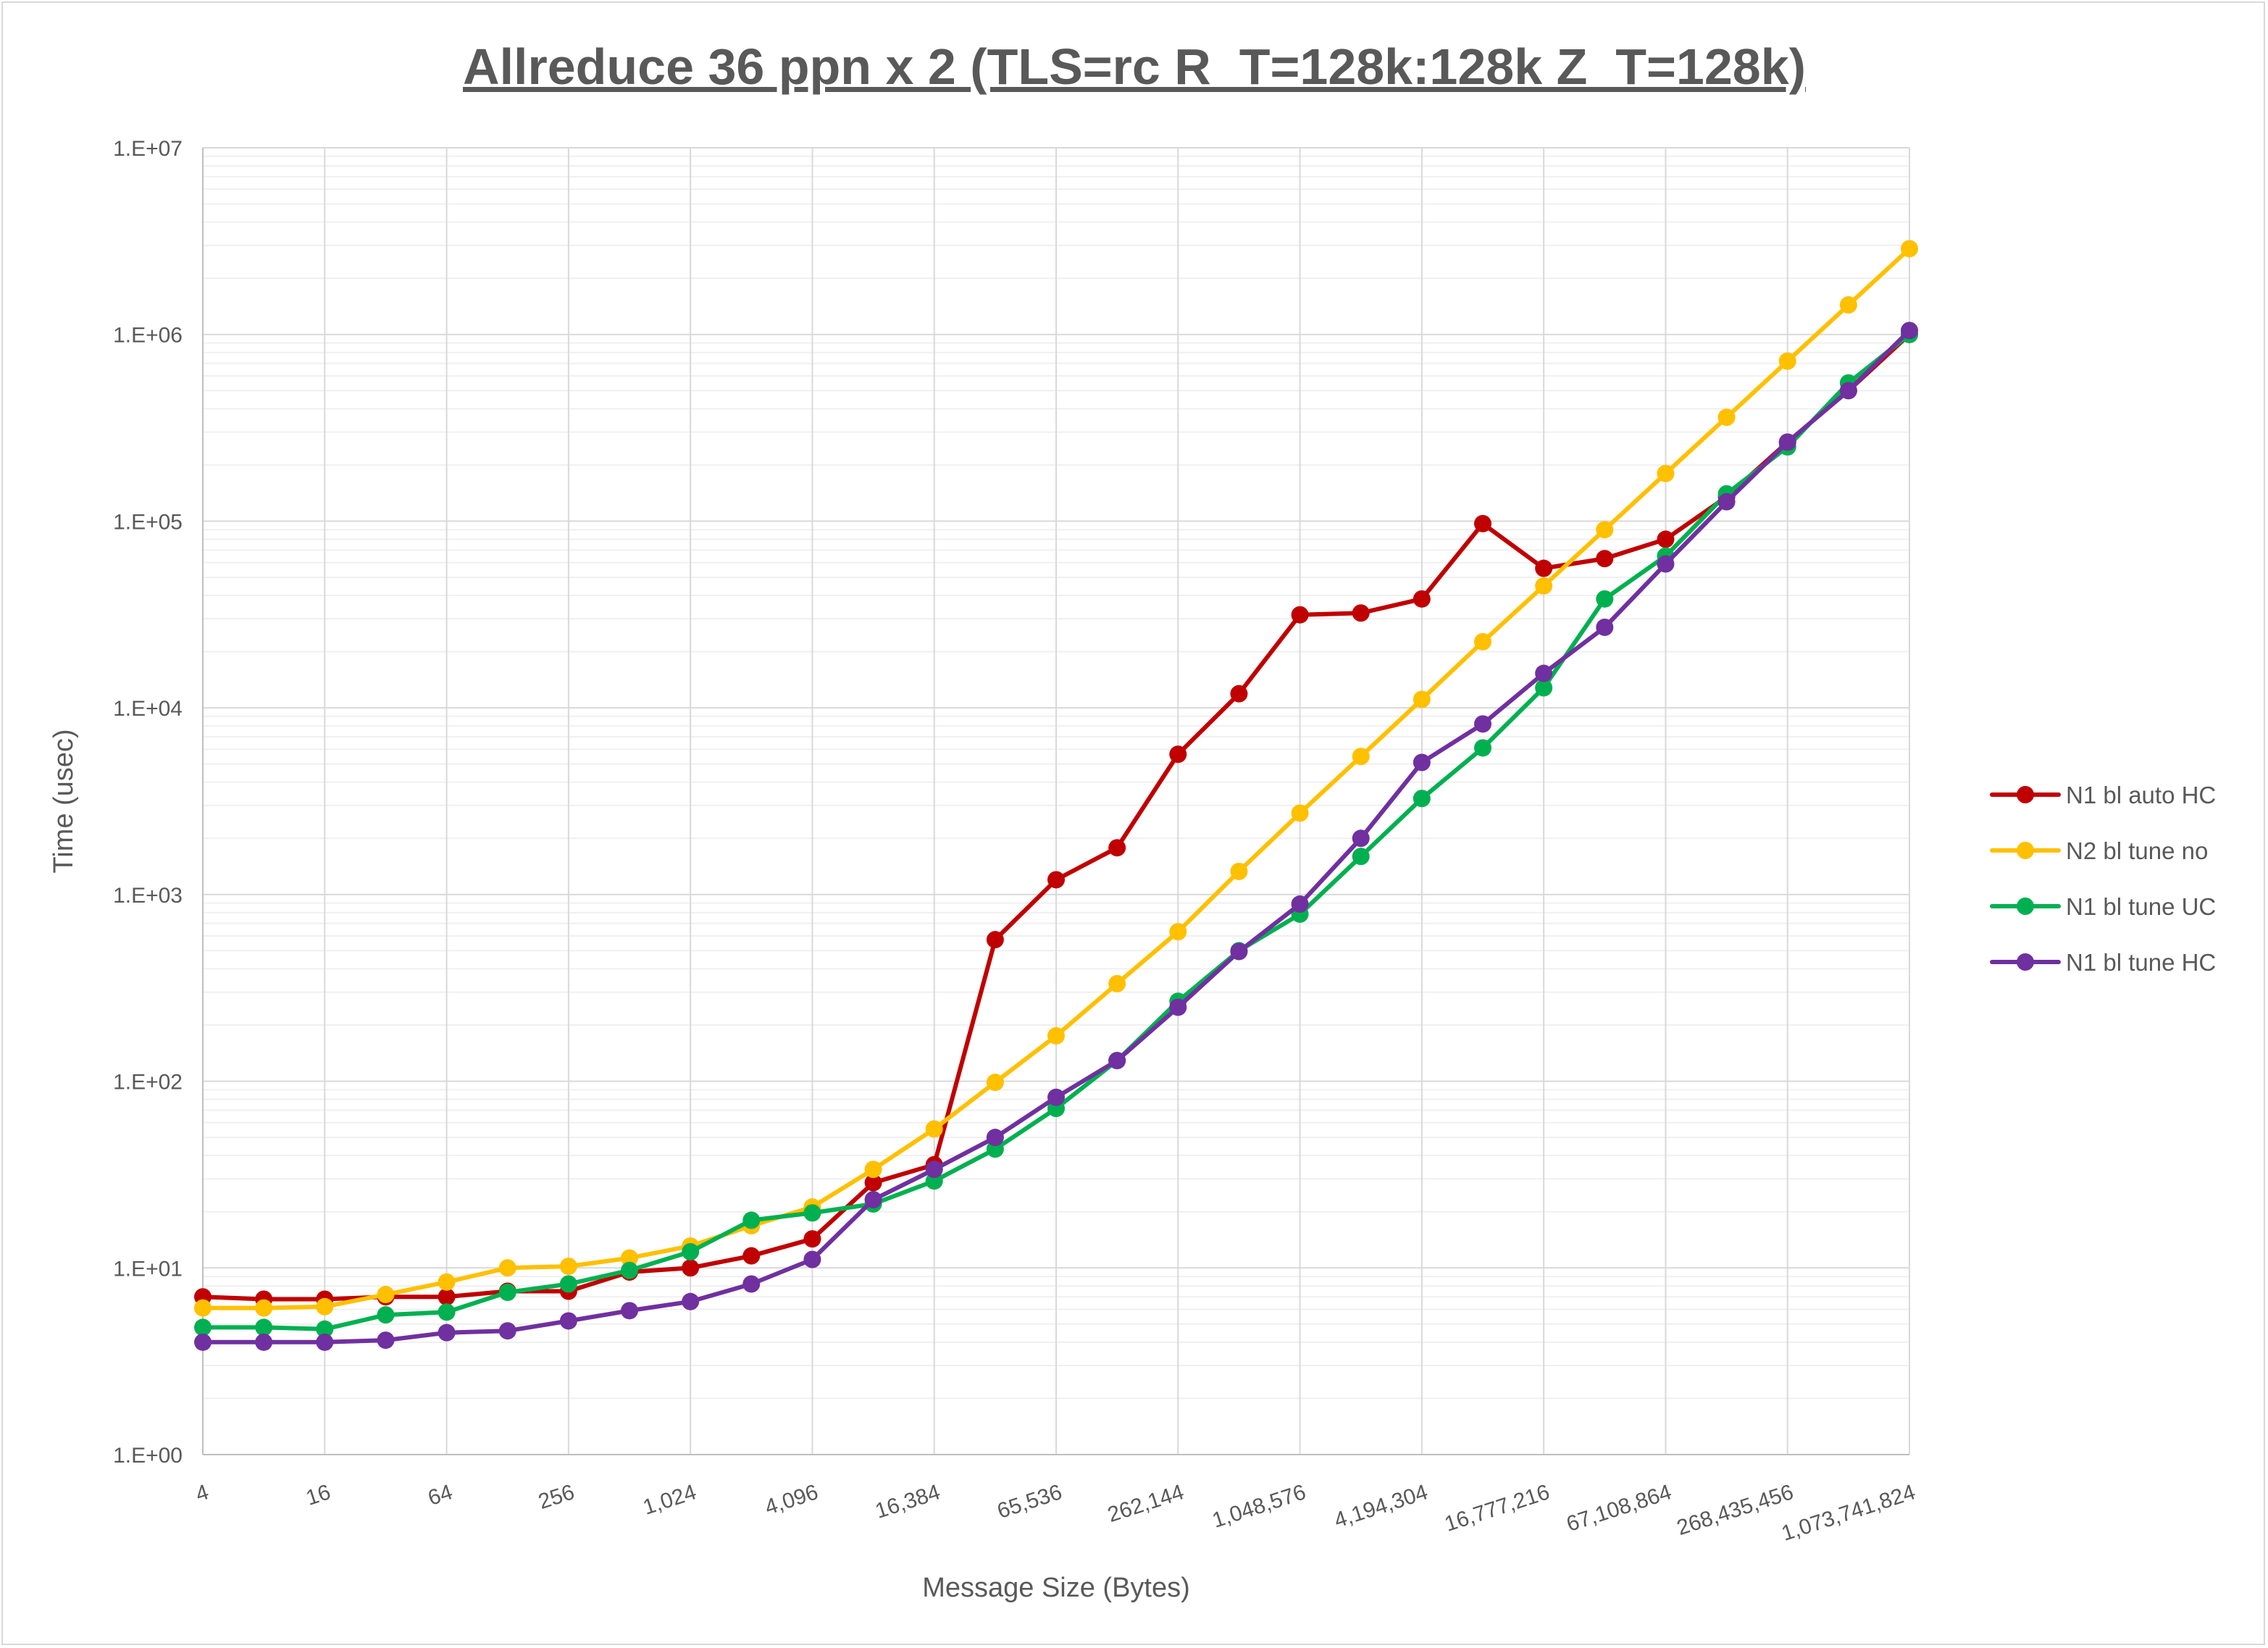  Describe the element at coordinates (1620, 1508) in the screenshot. I see `x-tick-label: 67,108,864` at that location.